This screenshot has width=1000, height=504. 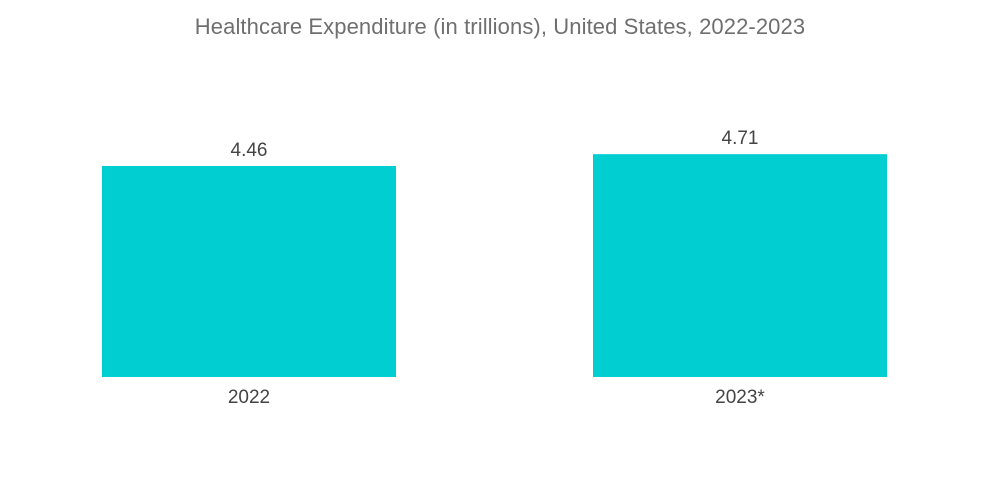 I want to click on bar-2023, so click(x=740, y=265).